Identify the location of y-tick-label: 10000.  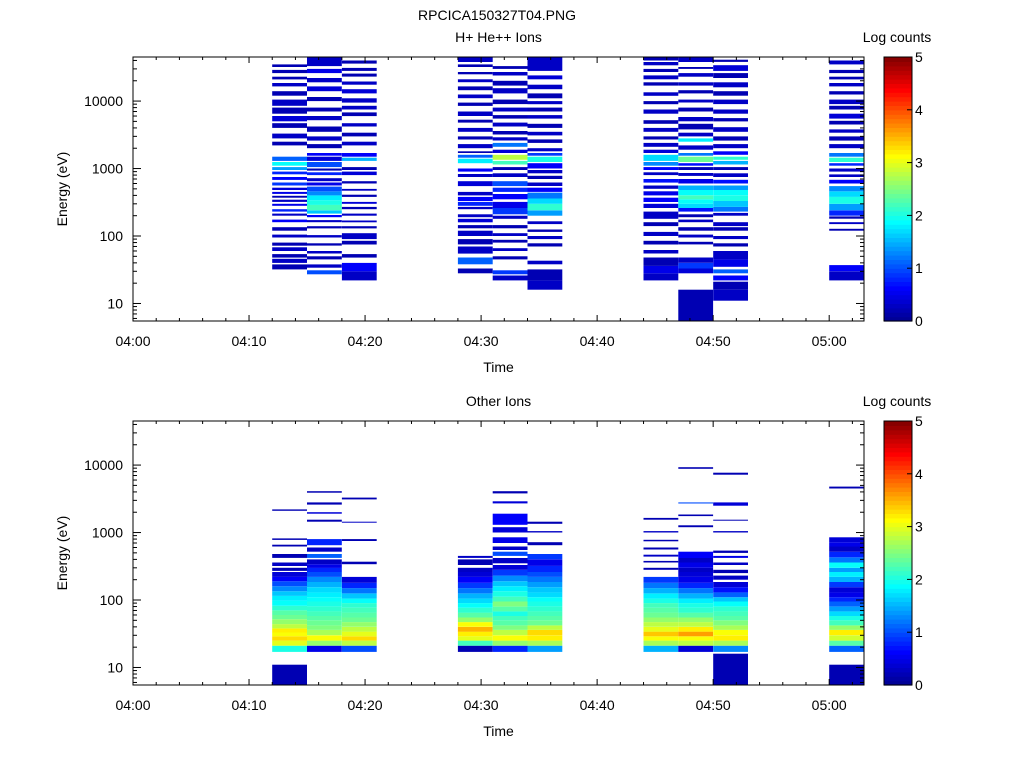
(103, 101).